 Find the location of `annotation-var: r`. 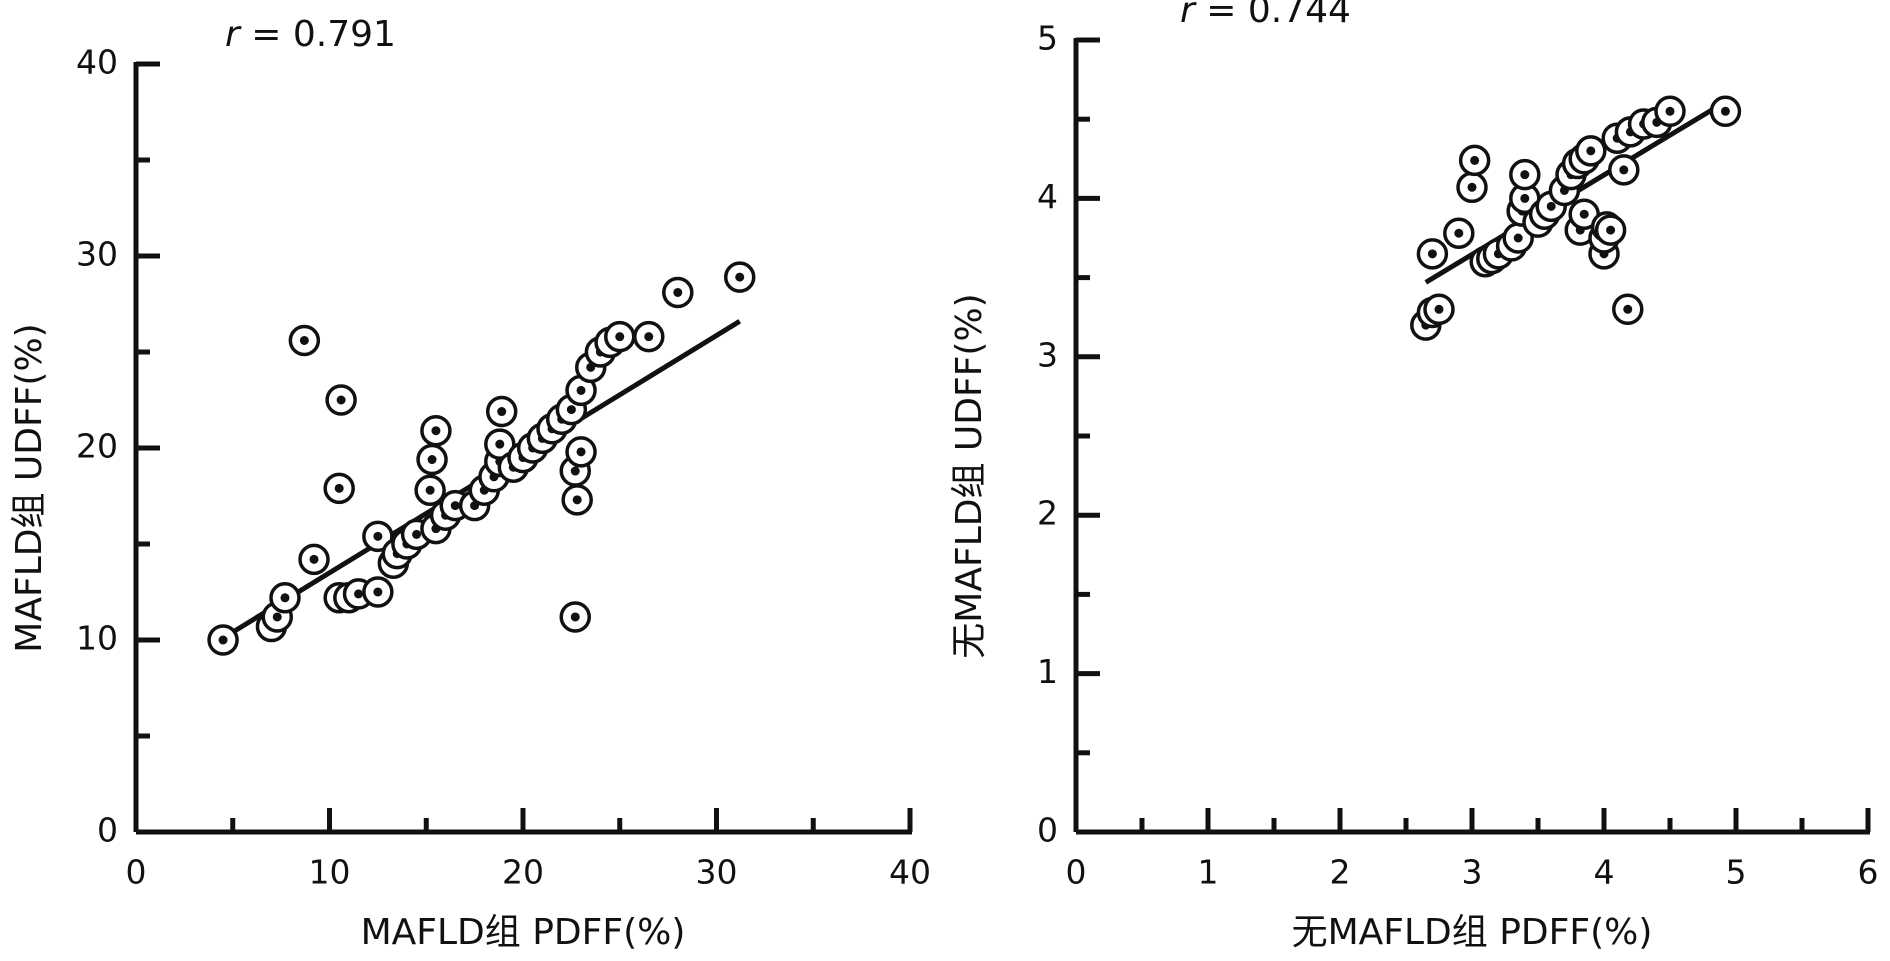

annotation-var: r is located at coordinates (233, 34).